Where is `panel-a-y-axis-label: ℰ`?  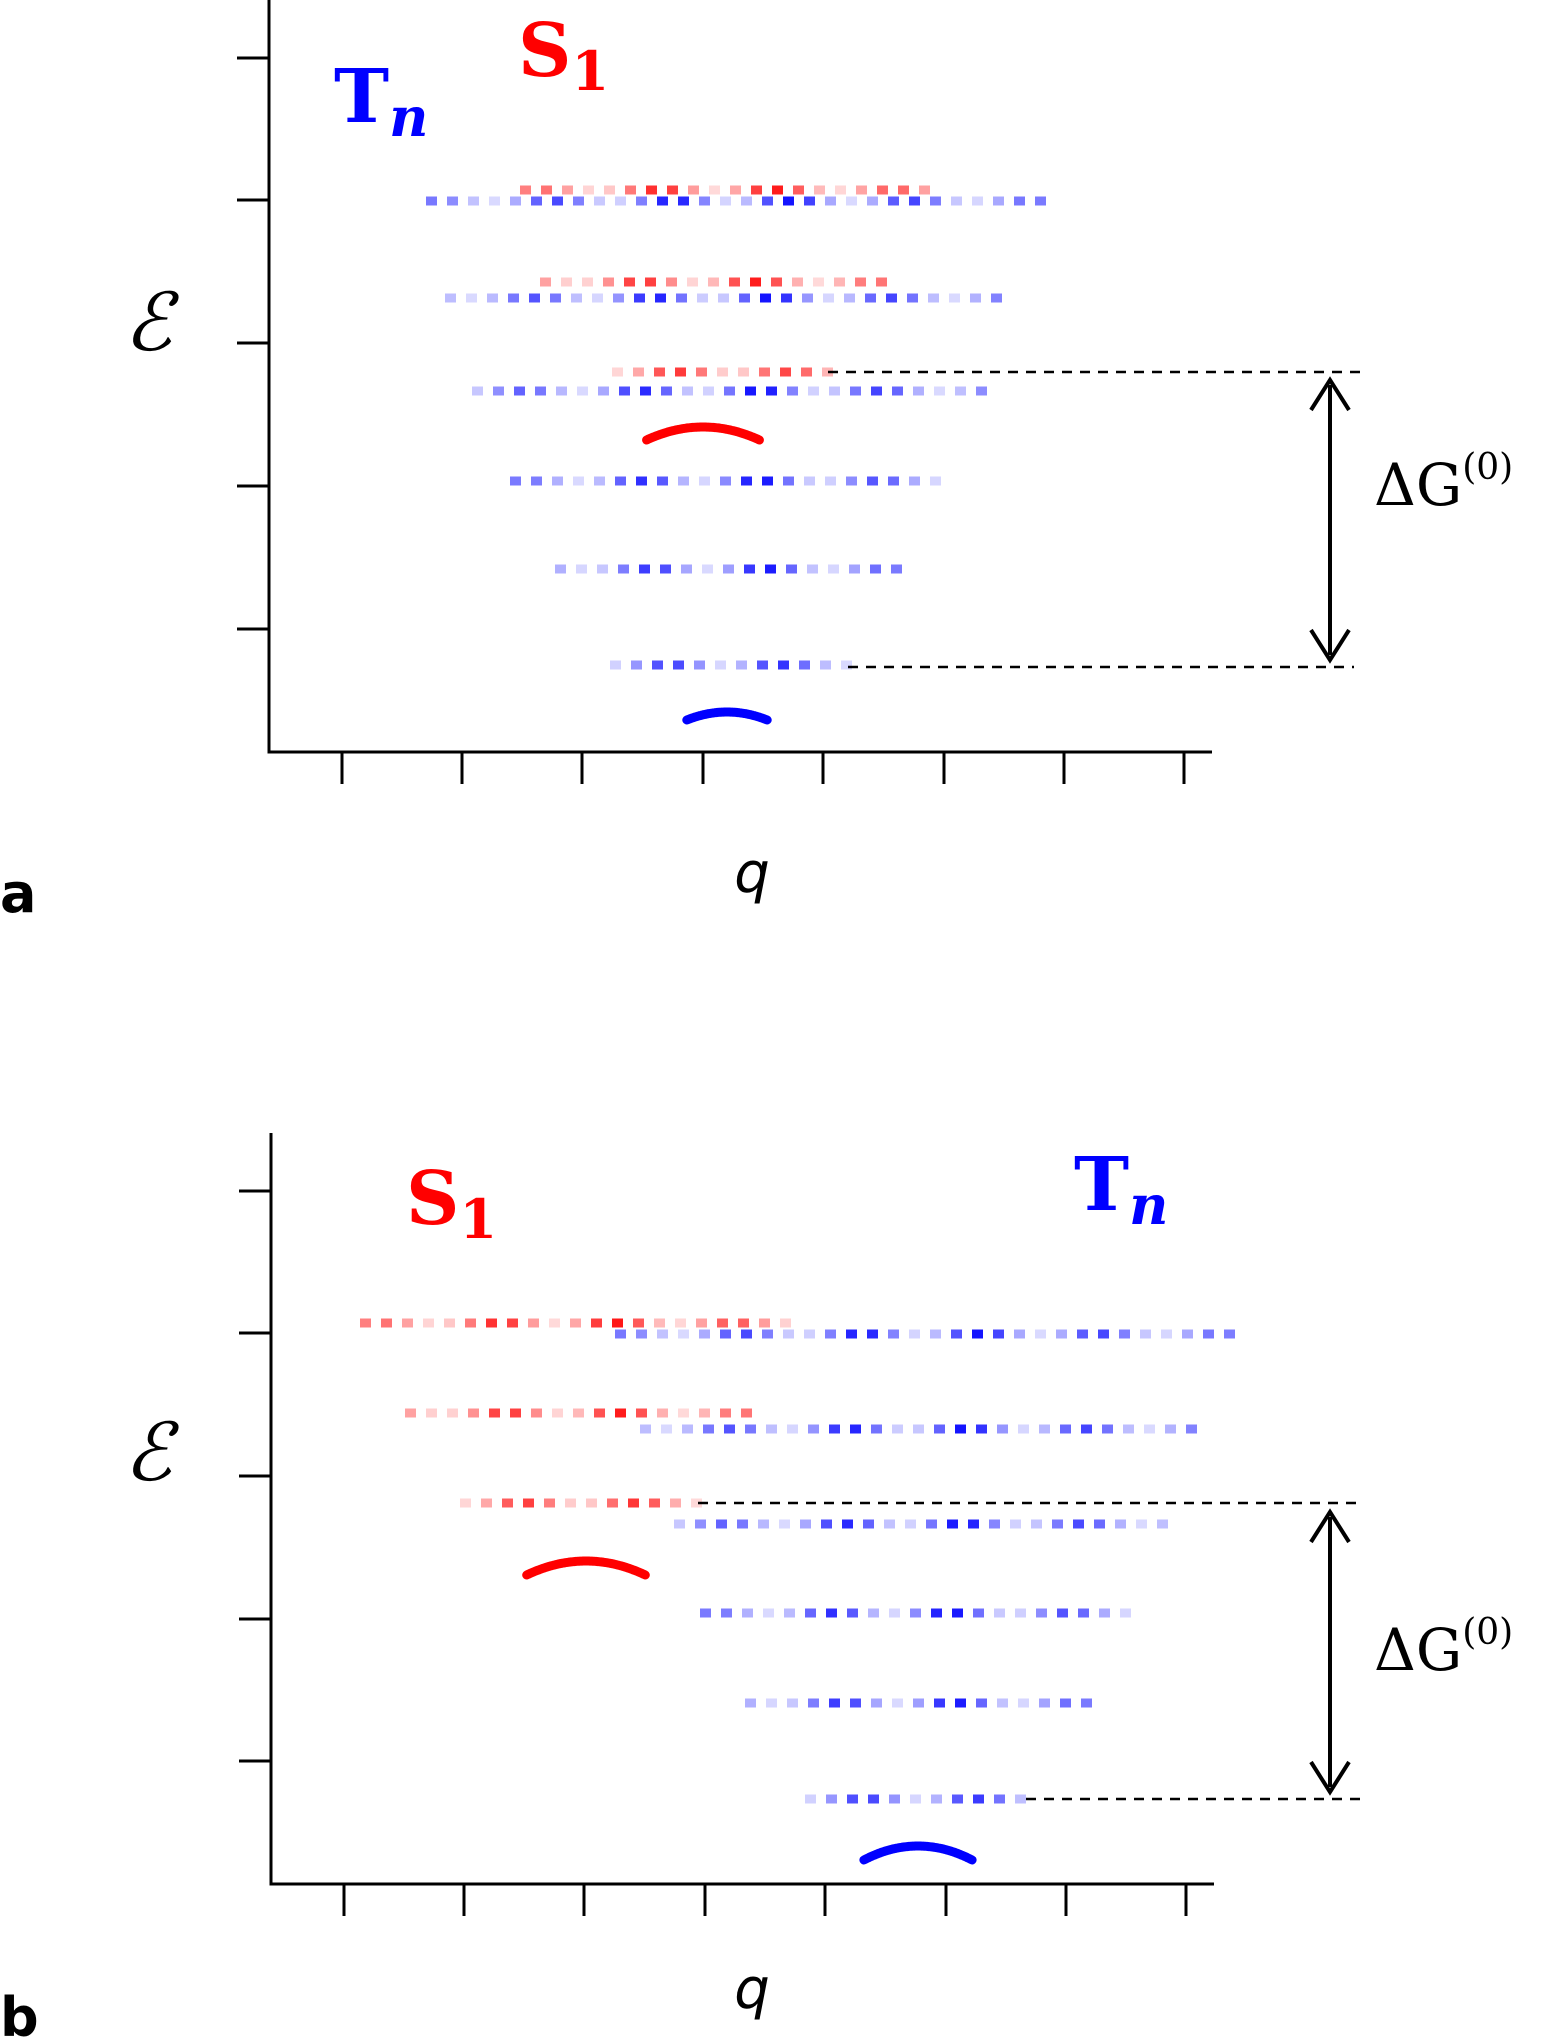
panel-a-y-axis-label: ℰ is located at coordinates (152, 322).